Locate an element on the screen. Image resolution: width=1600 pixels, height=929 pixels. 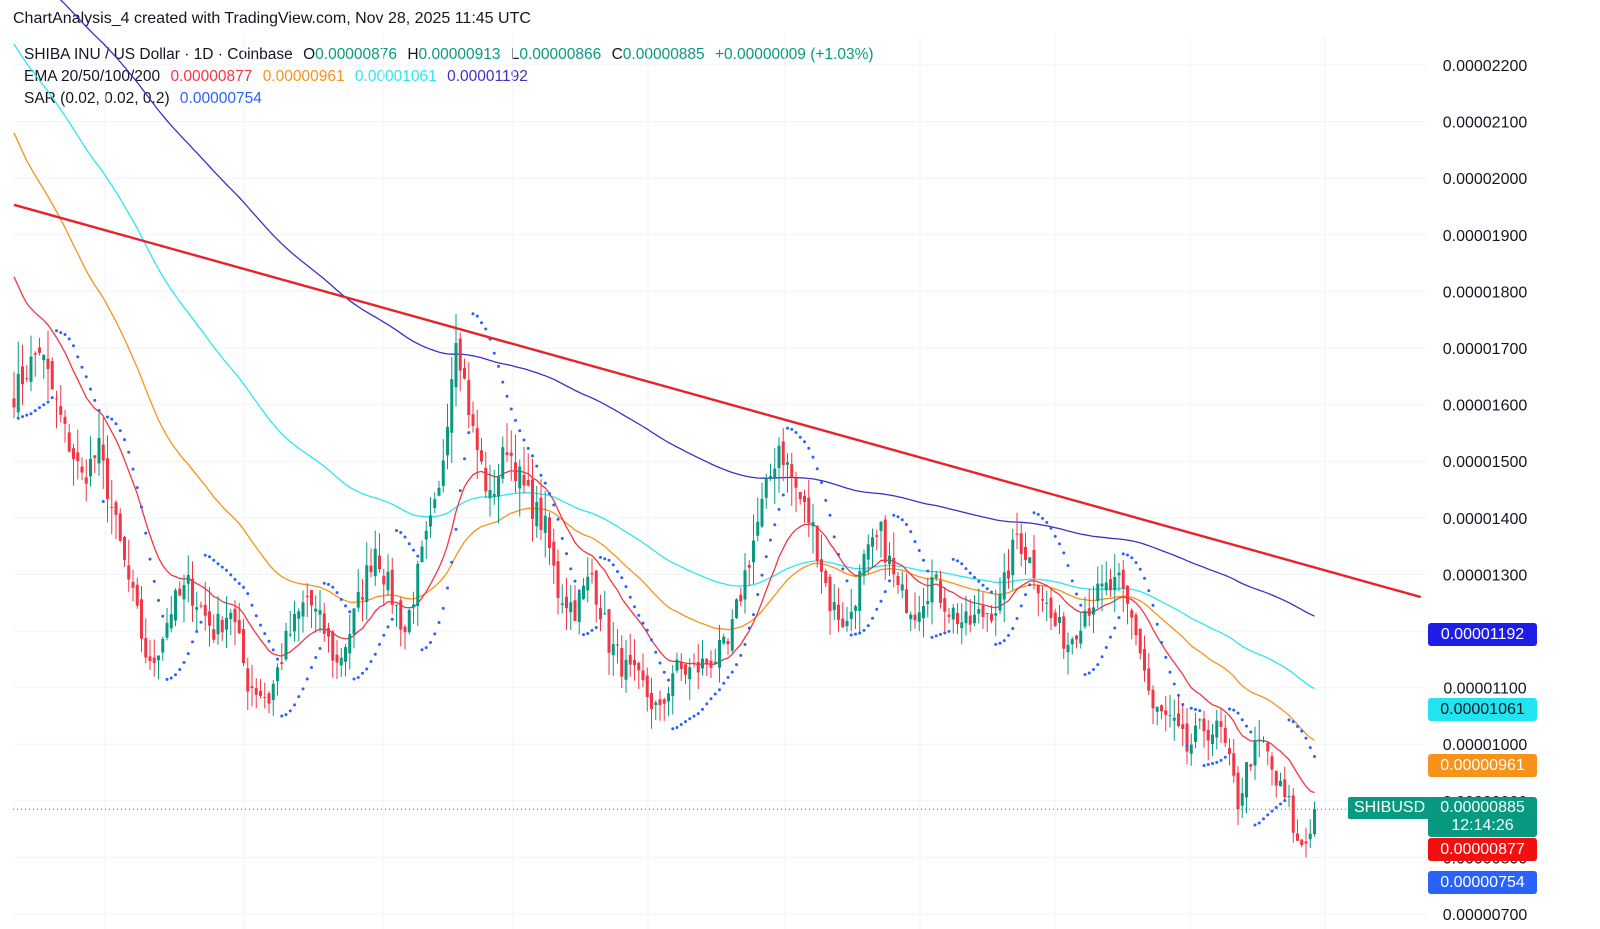
y-tick-1: 0.00002100 is located at coordinates (1485, 123).